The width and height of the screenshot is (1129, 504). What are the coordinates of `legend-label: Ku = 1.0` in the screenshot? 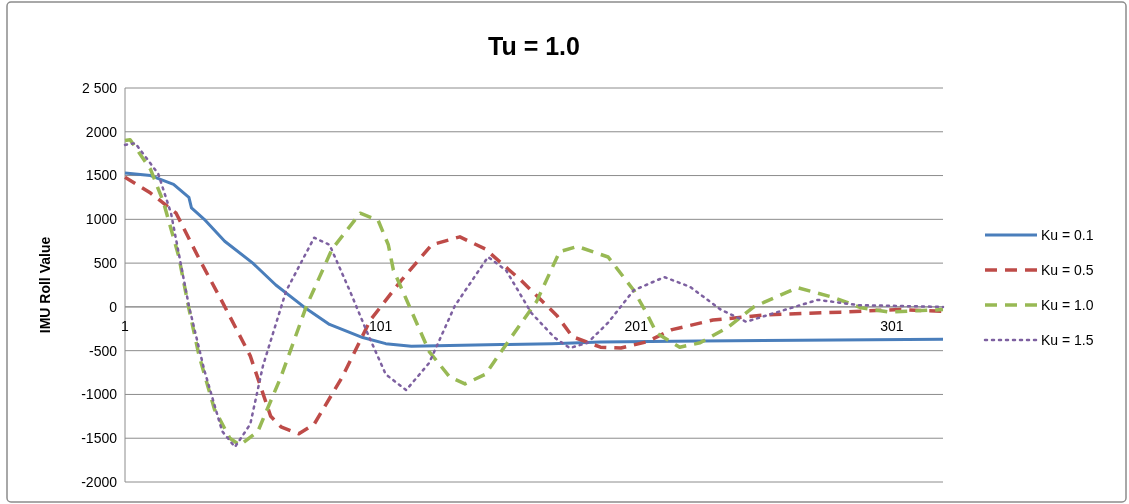 It's located at (1067, 304).